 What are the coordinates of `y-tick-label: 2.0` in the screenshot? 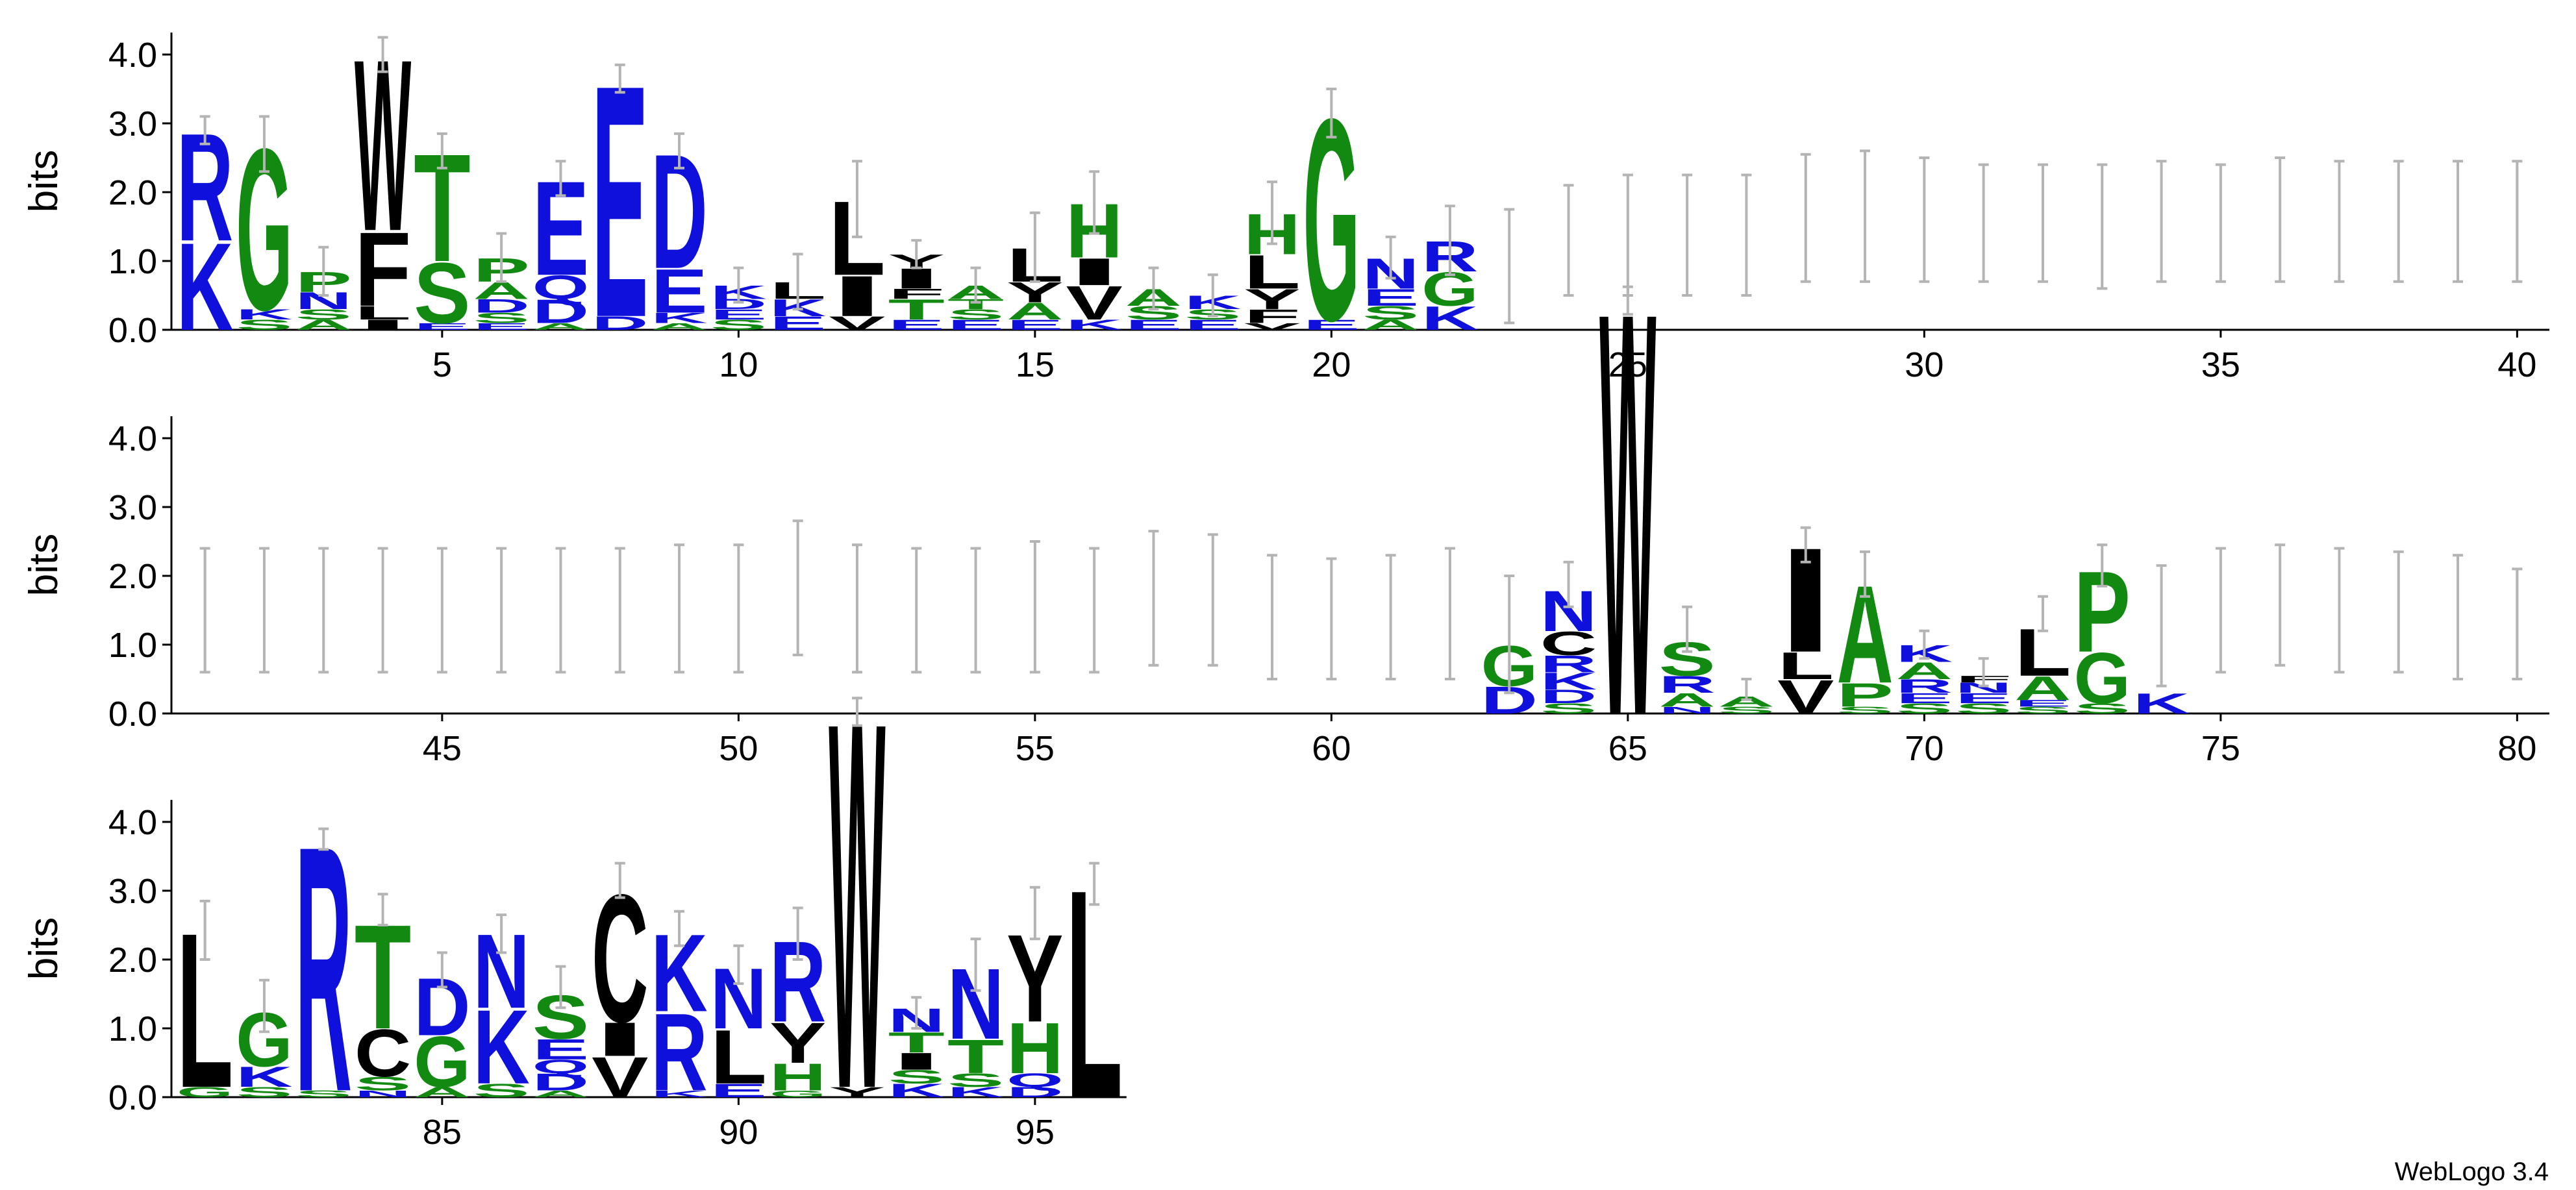 It's located at (132, 193).